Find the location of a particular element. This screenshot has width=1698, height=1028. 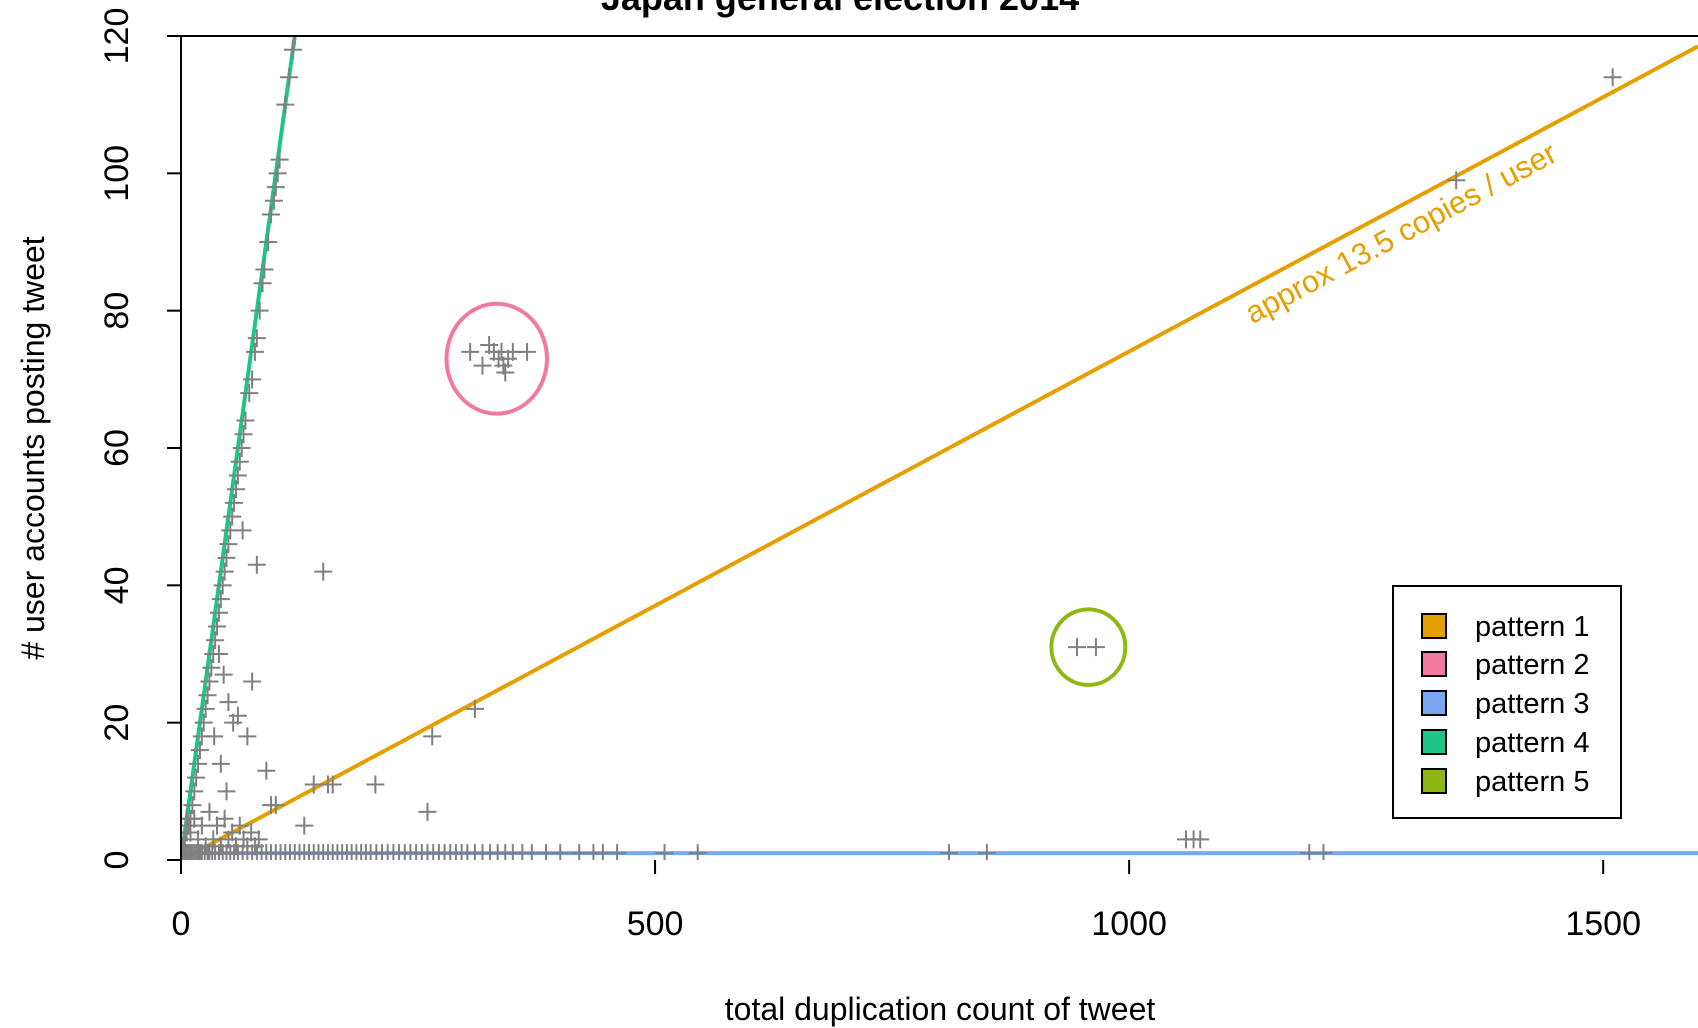

x-tick-label-1500: 1500 is located at coordinates (1603, 924).